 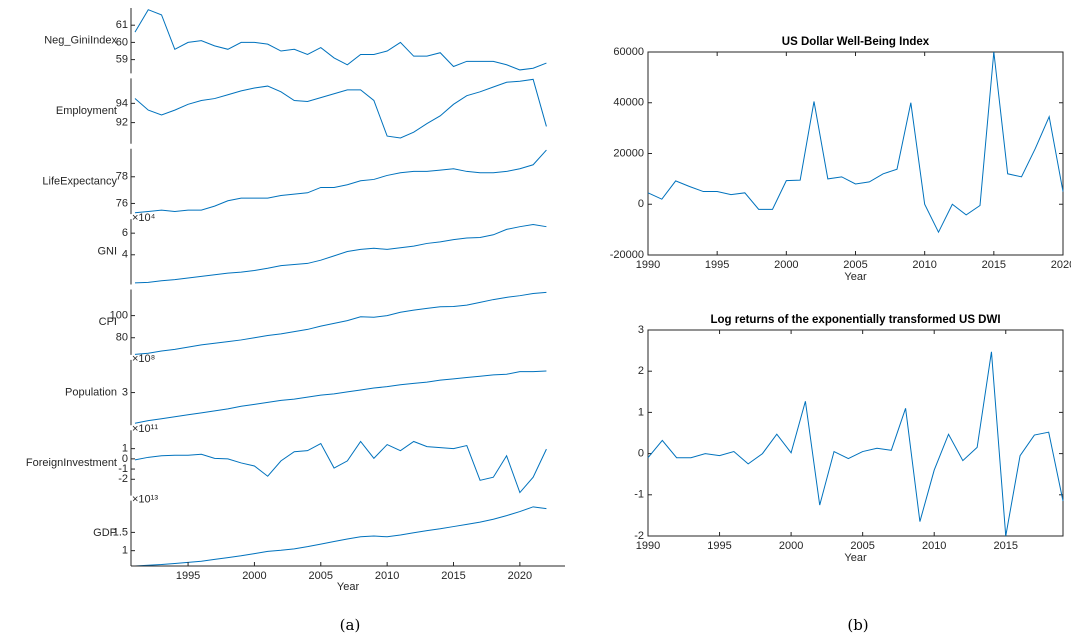 What do you see at coordinates (145, 500) in the screenshot?
I see `scale-label: ×10¹³` at bounding box center [145, 500].